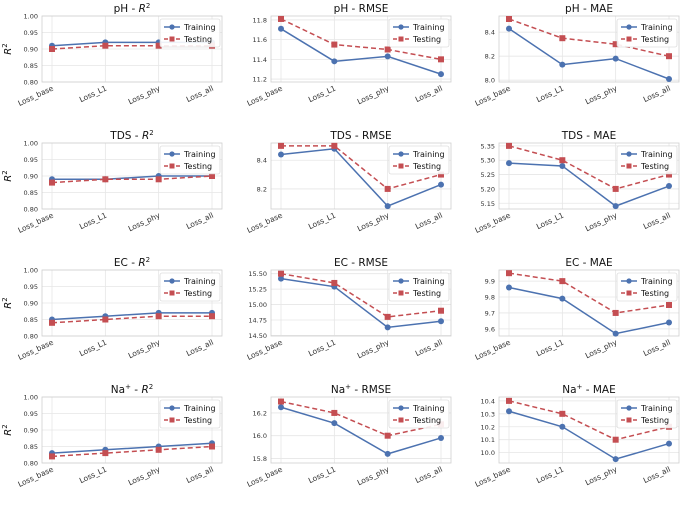  I want to click on y-tick-label: 10.4, so click(488, 401).